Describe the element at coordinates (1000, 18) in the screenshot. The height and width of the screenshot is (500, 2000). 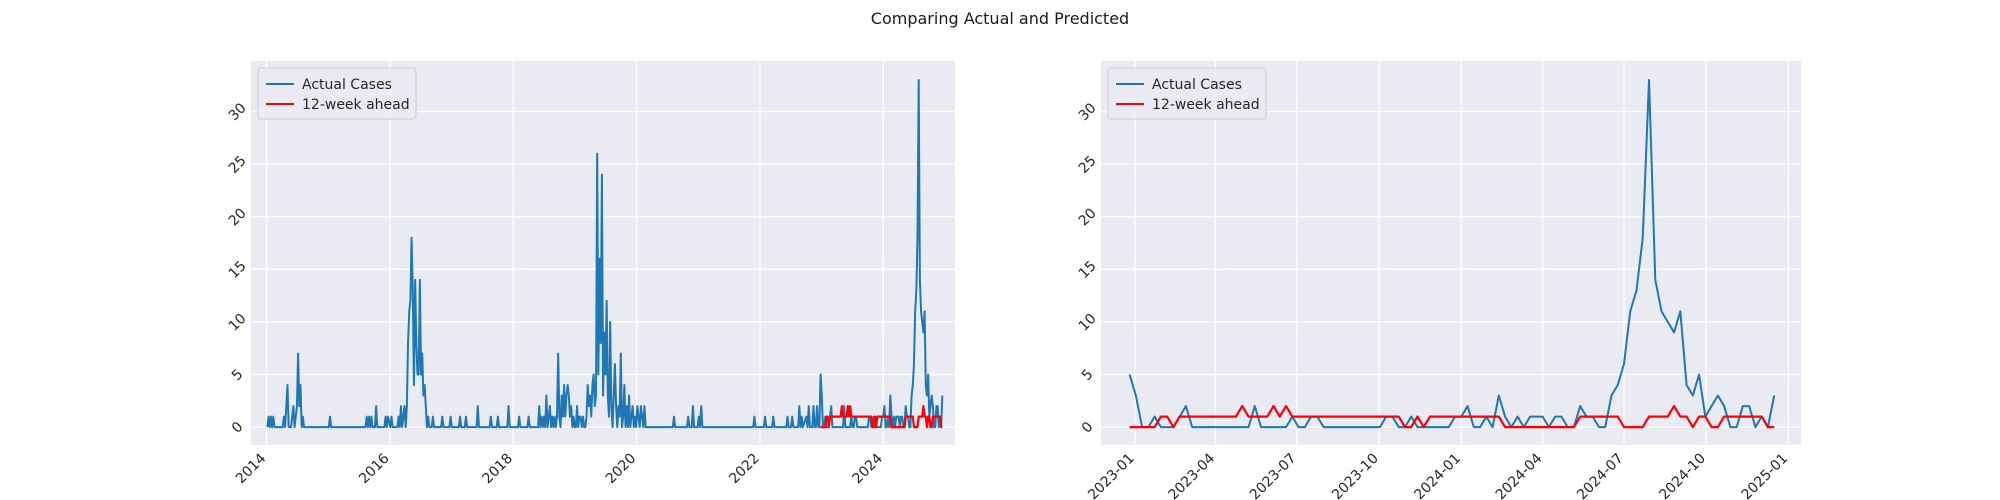
I see `figure-suptitle: Comparing Actual and Predicted` at that location.